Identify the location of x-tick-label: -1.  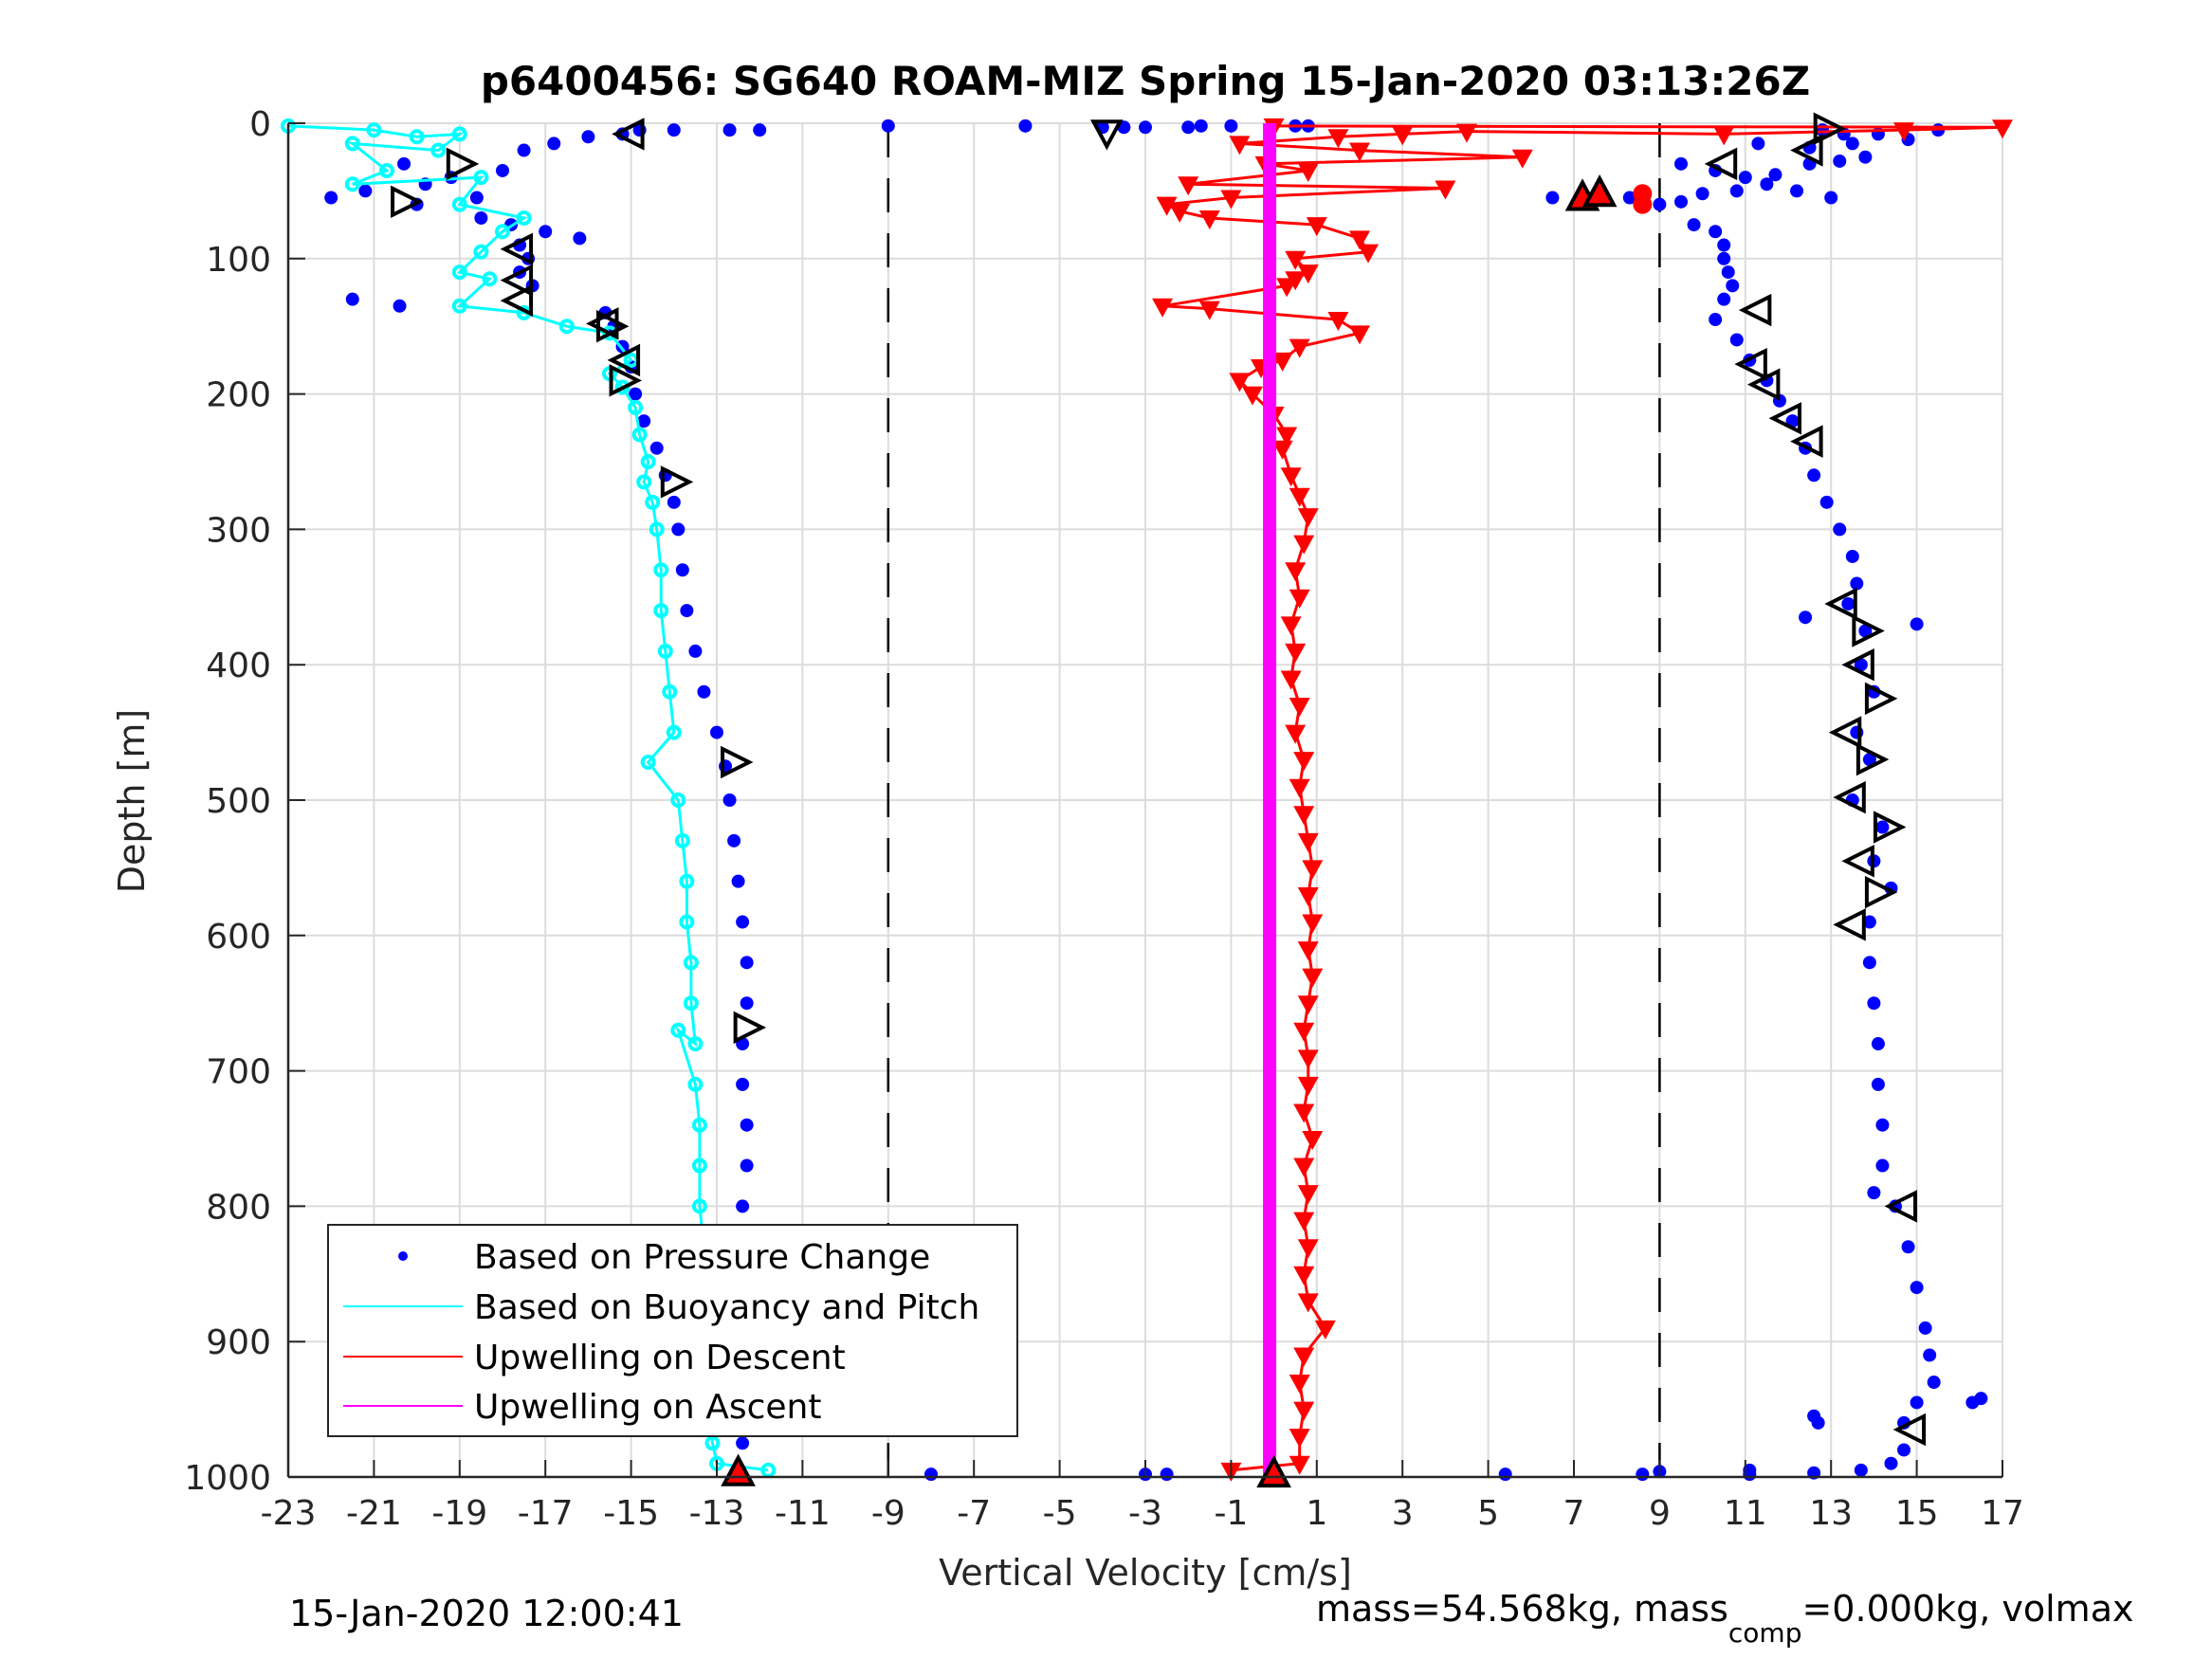
(1231, 1513).